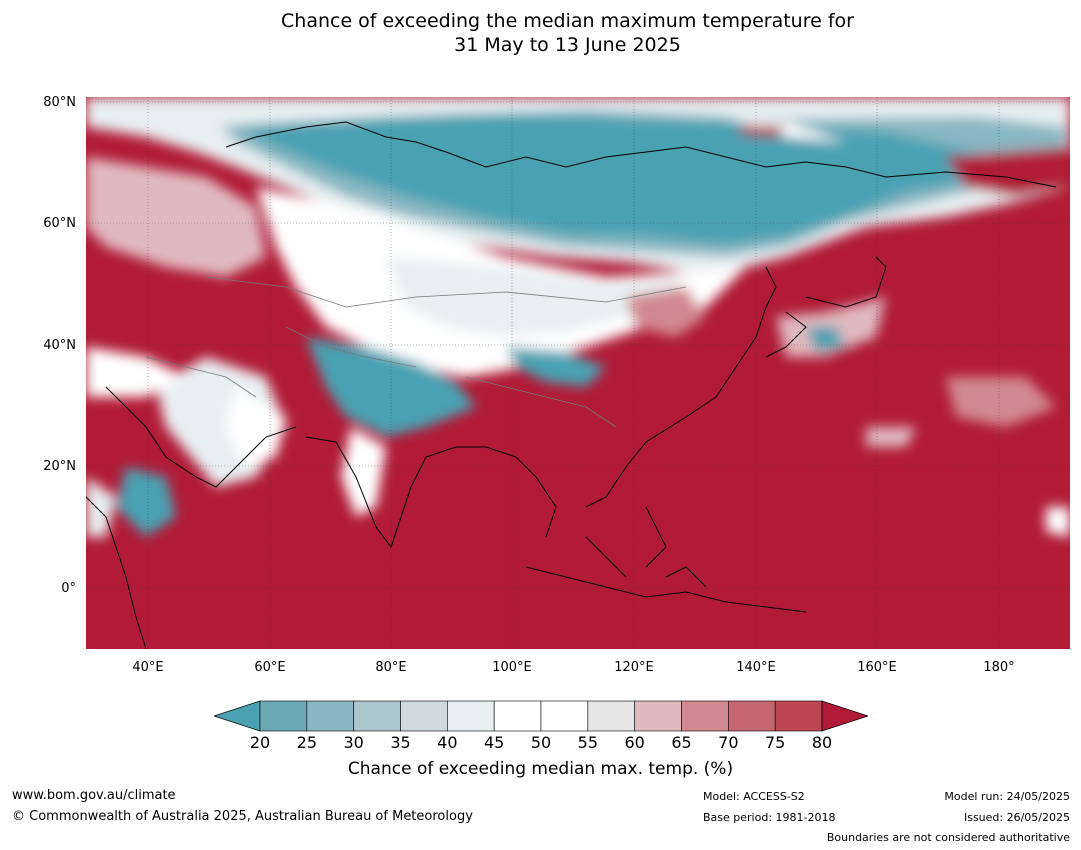  Describe the element at coordinates (59, 223) in the screenshot. I see `lat-label-60n: 60°N` at that location.